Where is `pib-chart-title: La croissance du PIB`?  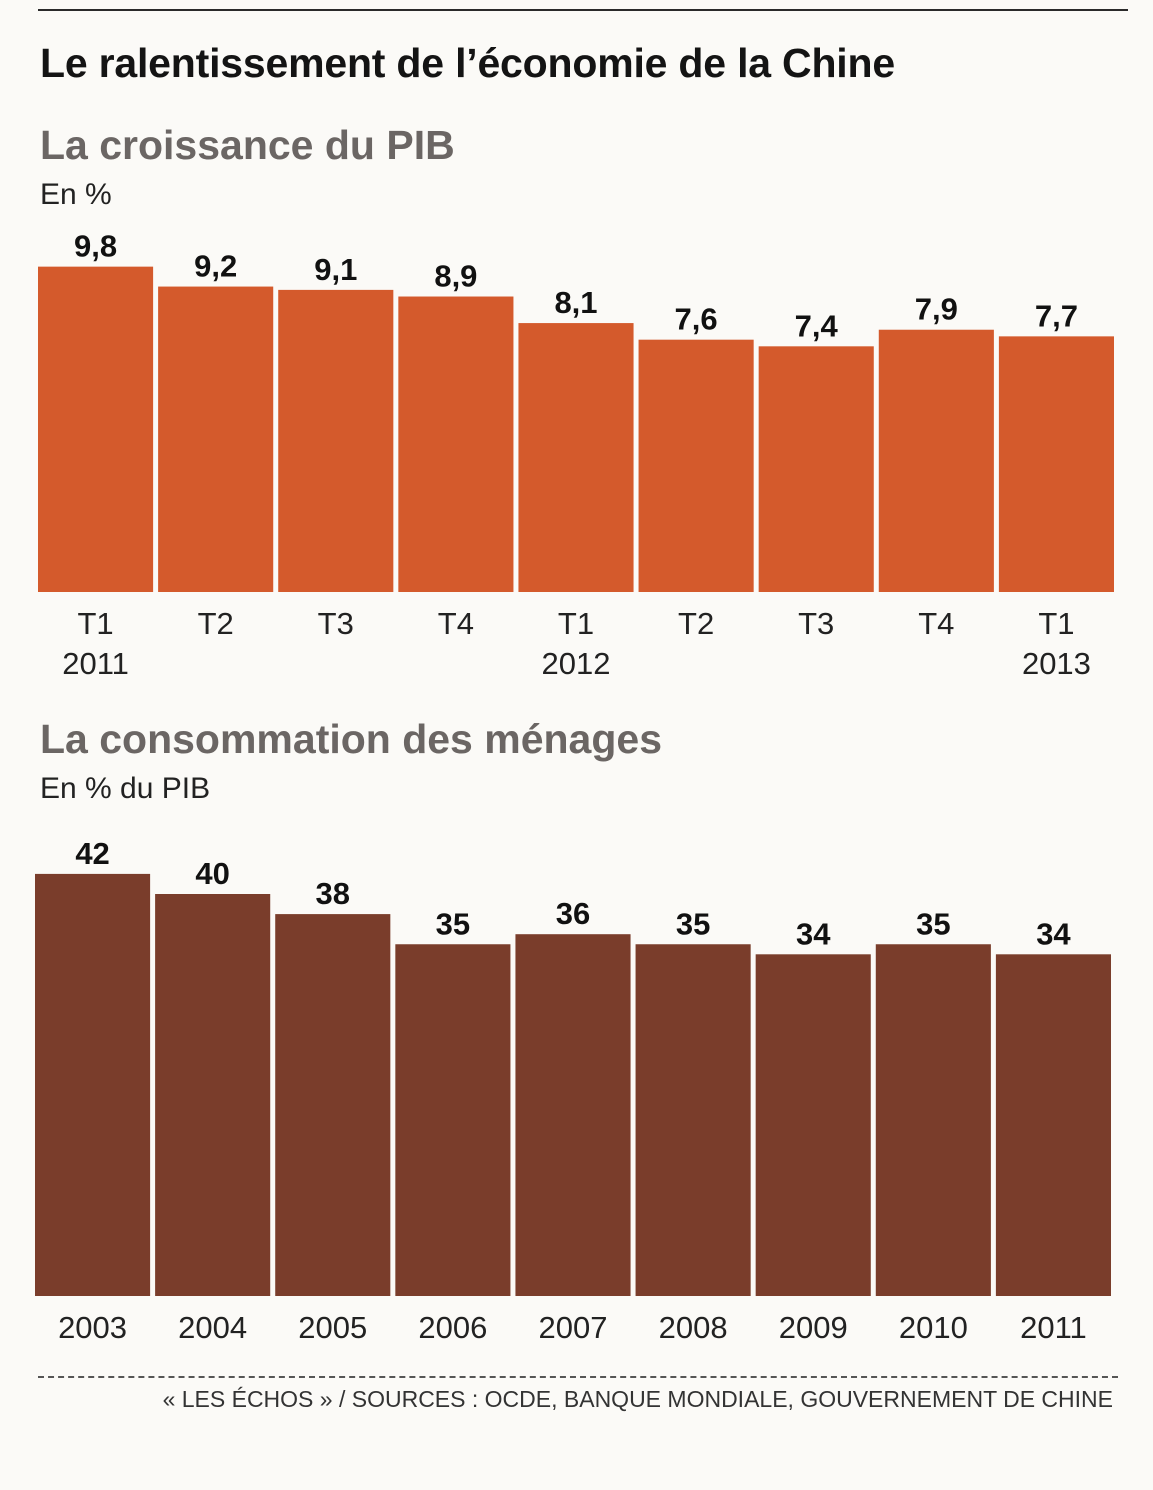 pib-chart-title: La croissance du PIB is located at coordinates (247, 145).